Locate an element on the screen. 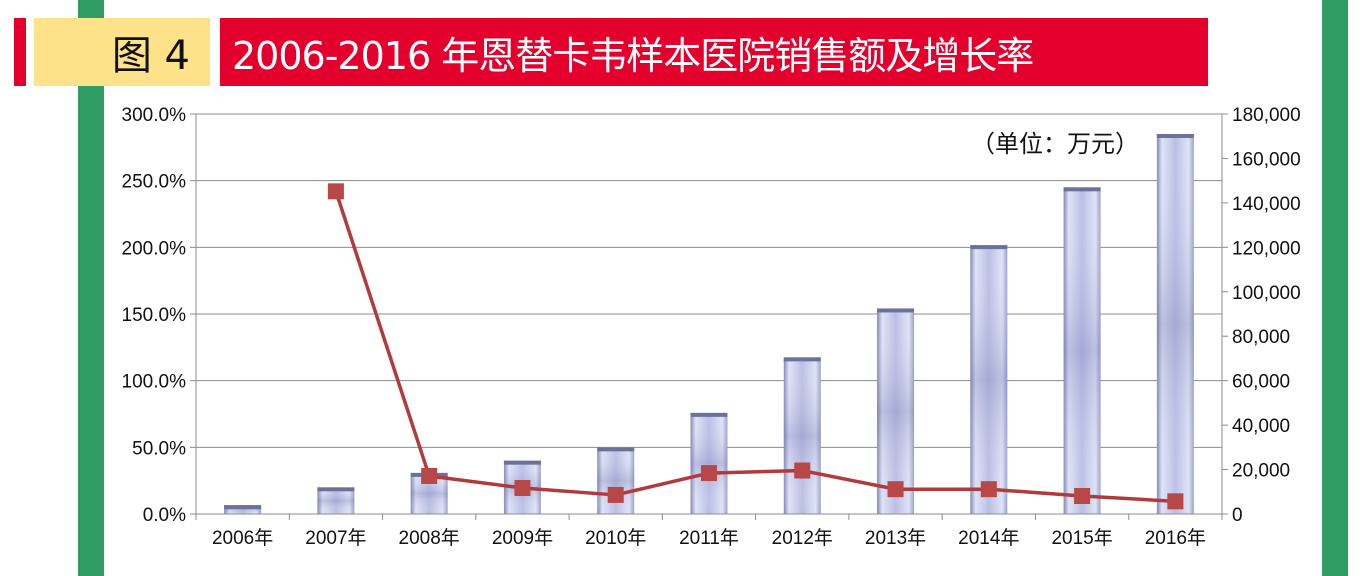 This screenshot has width=1368, height=576. x-axis-tick-label: 2013年 is located at coordinates (895, 538).